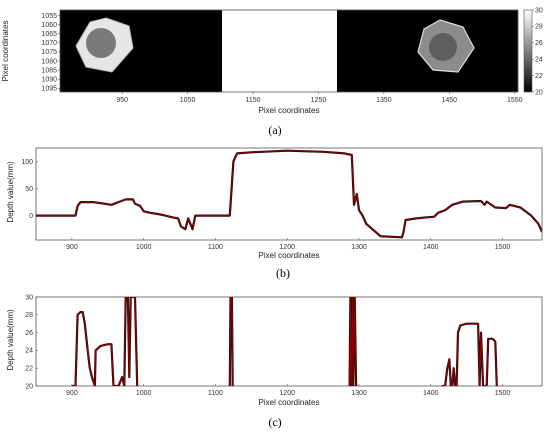 Image resolution: width=550 pixels, height=436 pixels. I want to click on heatmap-y-tick-label: 1055, so click(49, 16).